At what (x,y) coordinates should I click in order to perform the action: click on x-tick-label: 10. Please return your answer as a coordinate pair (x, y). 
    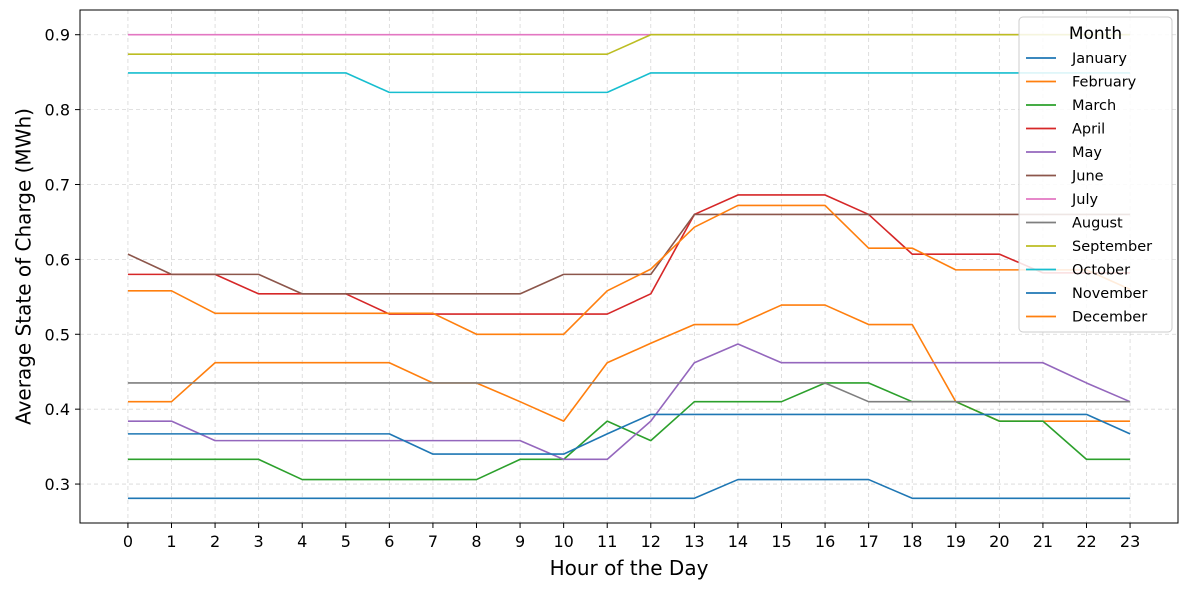
    Looking at the image, I should click on (563, 541).